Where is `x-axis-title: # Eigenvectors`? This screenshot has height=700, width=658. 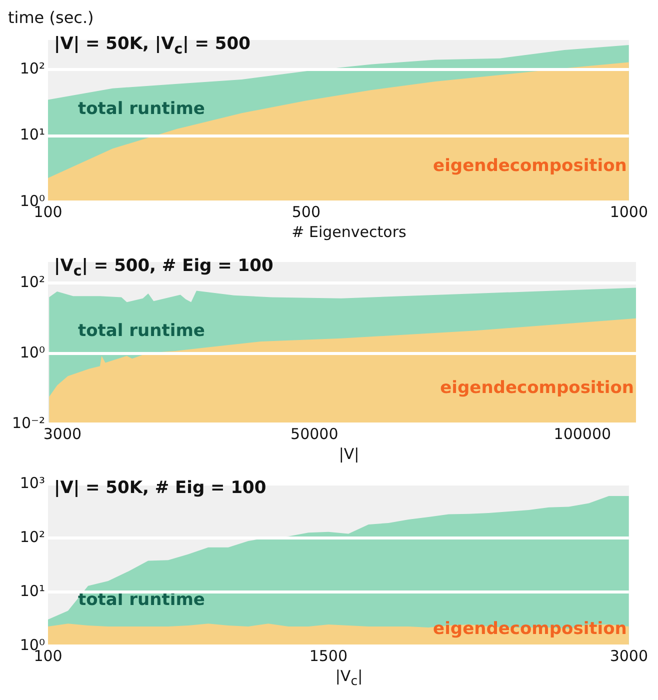 x-axis-title: # Eigenvectors is located at coordinates (349, 233).